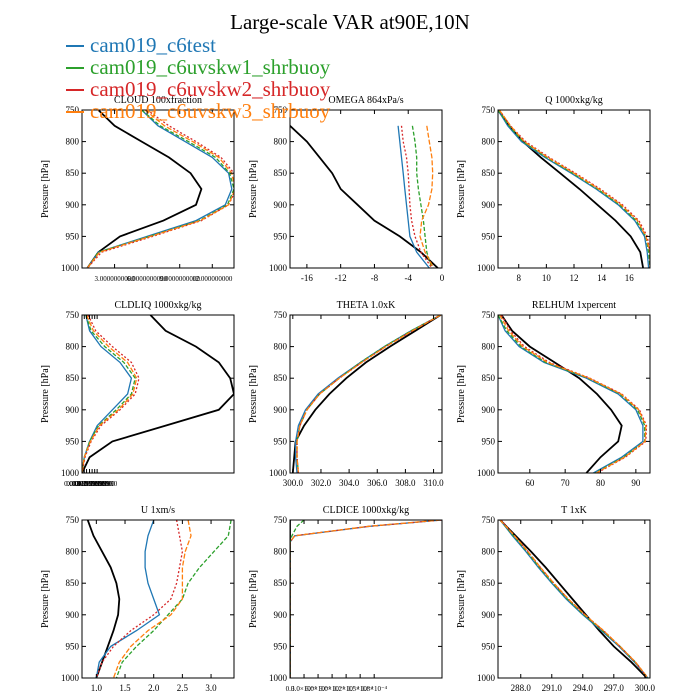 Image resolution: width=700 pixels, height=700 pixels. I want to click on x-tick-label: 291.0, so click(552, 688).